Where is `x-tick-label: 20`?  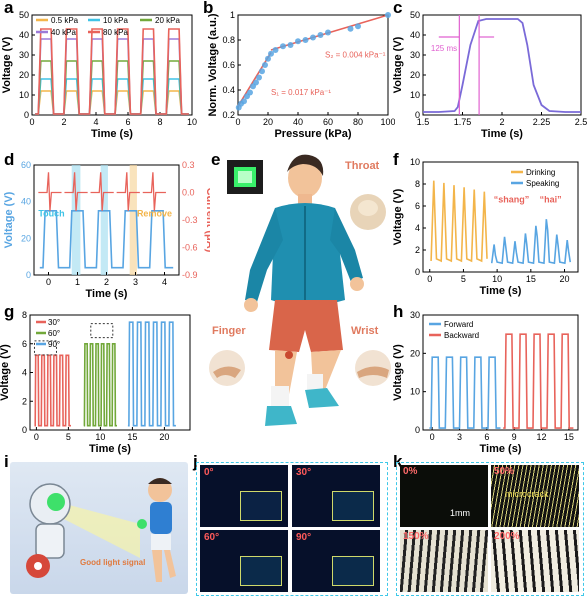
x-tick-label: 20 is located at coordinates (565, 279).